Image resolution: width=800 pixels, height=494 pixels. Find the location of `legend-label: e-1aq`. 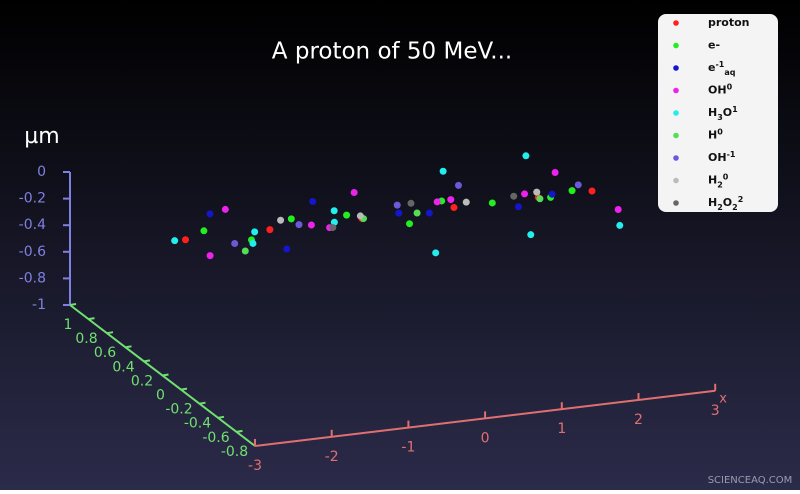

legend-label: e-1aq is located at coordinates (722, 68).